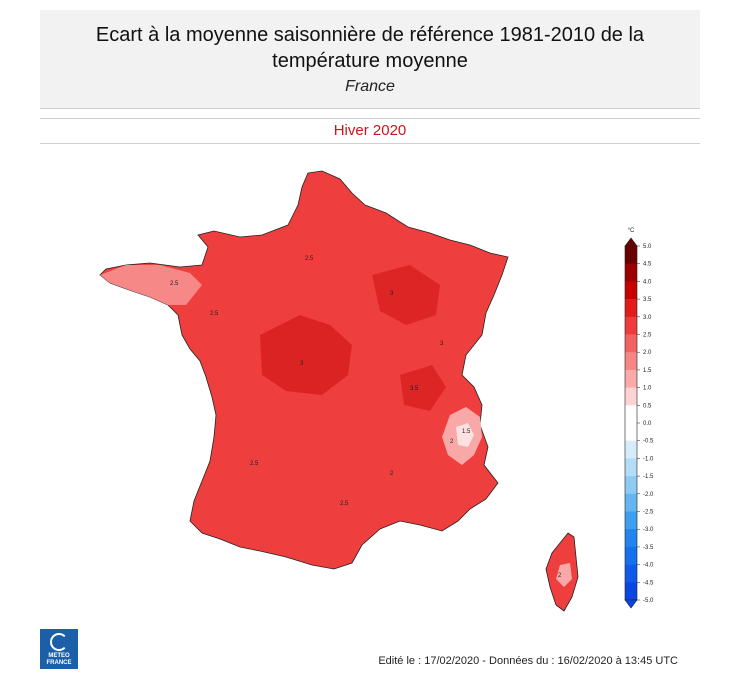 Image resolution: width=740 pixels, height=685 pixels. What do you see at coordinates (647, 336) in the screenshot?
I see `legend-tick-label: 2.5` at bounding box center [647, 336].